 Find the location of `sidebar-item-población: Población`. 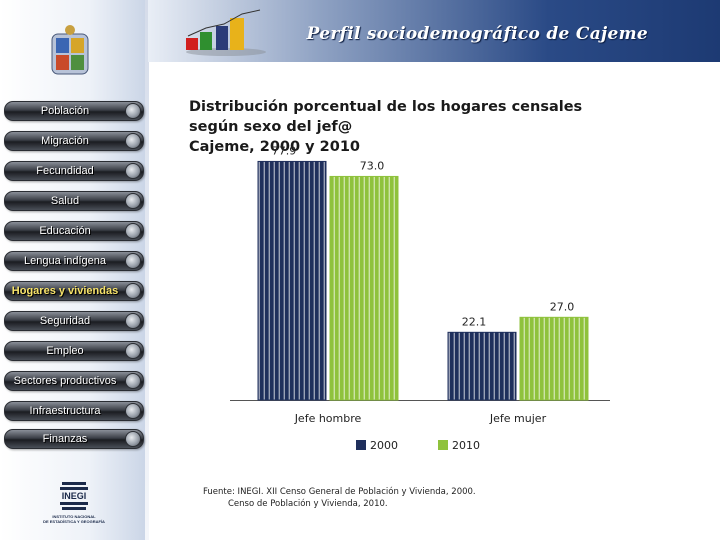

sidebar-item-población: Población is located at coordinates (74, 111).